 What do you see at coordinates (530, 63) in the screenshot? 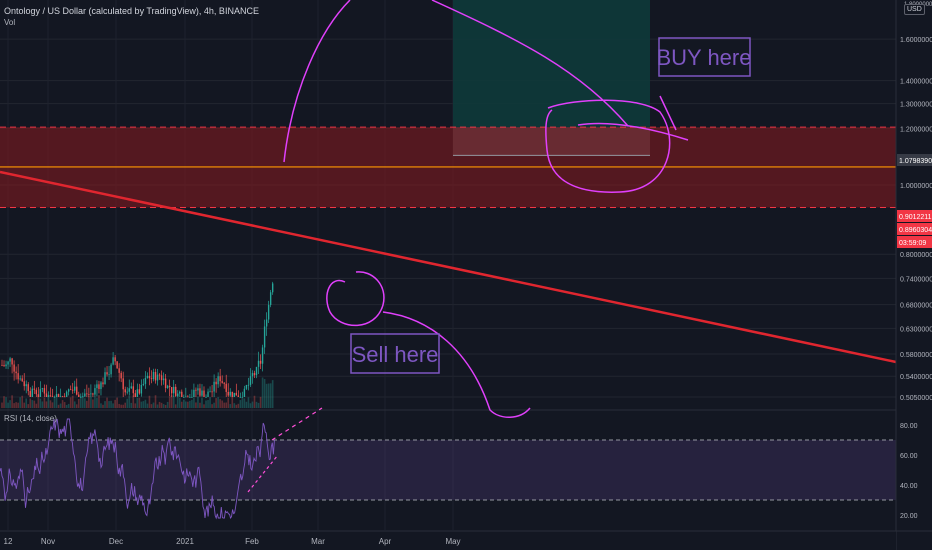
I see `drawn-arc` at bounding box center [530, 63].